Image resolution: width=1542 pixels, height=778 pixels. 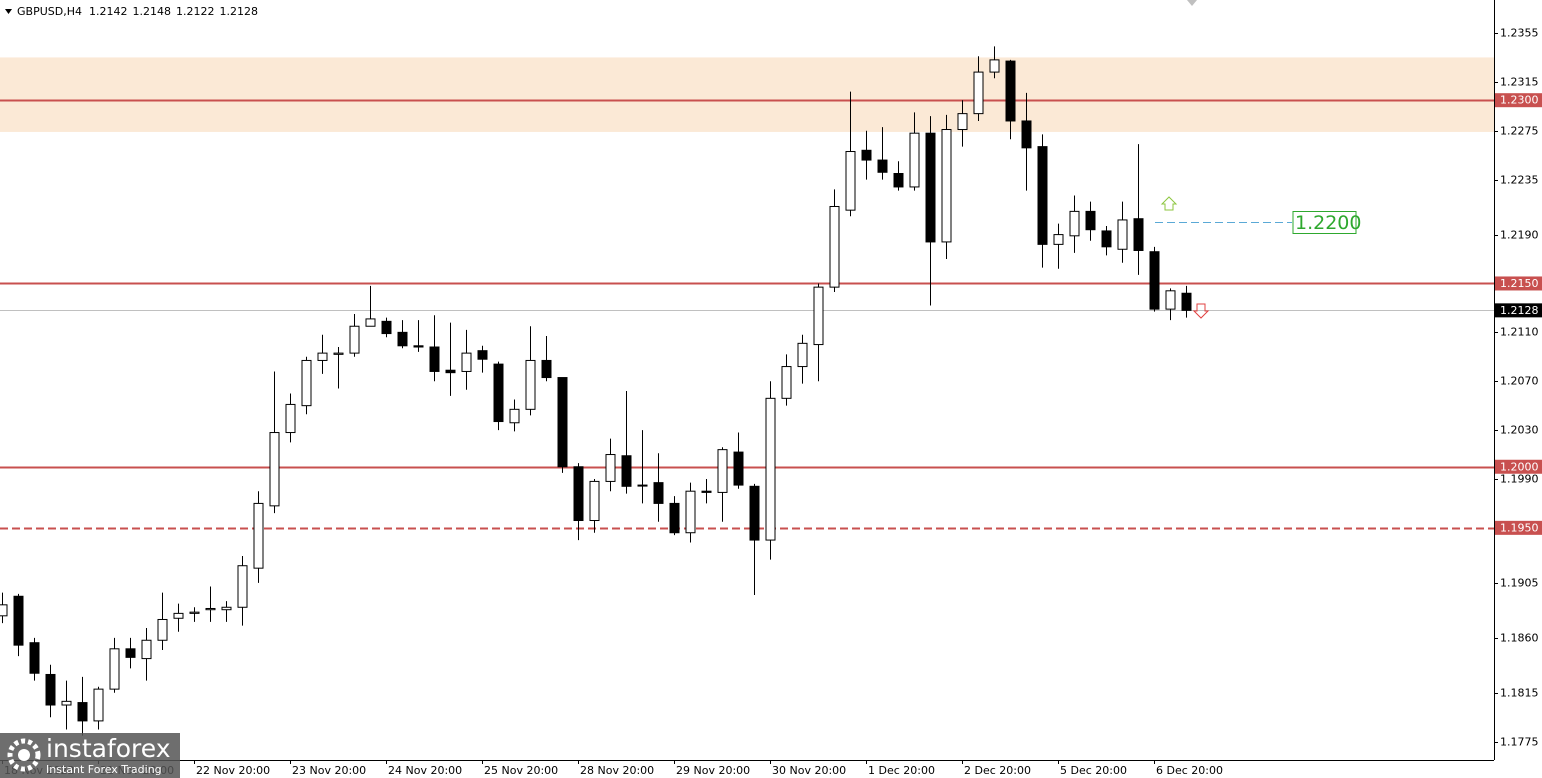 What do you see at coordinates (747, 94) in the screenshot?
I see `resistance-zone` at bounding box center [747, 94].